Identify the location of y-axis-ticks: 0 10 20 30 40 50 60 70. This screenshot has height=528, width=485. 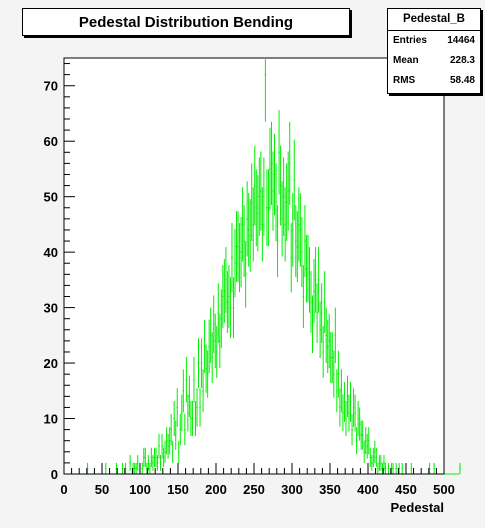
(59, 272).